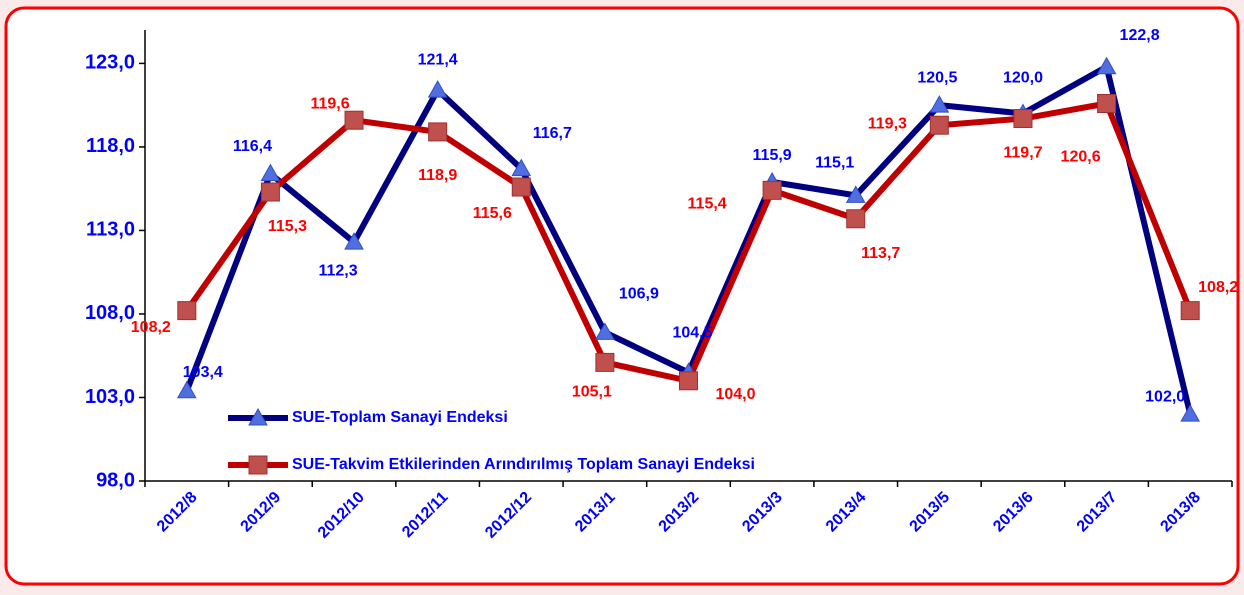 The height and width of the screenshot is (595, 1244). I want to click on legend-label: SUE-Toplam Sanayi Endeksi, so click(400, 417).